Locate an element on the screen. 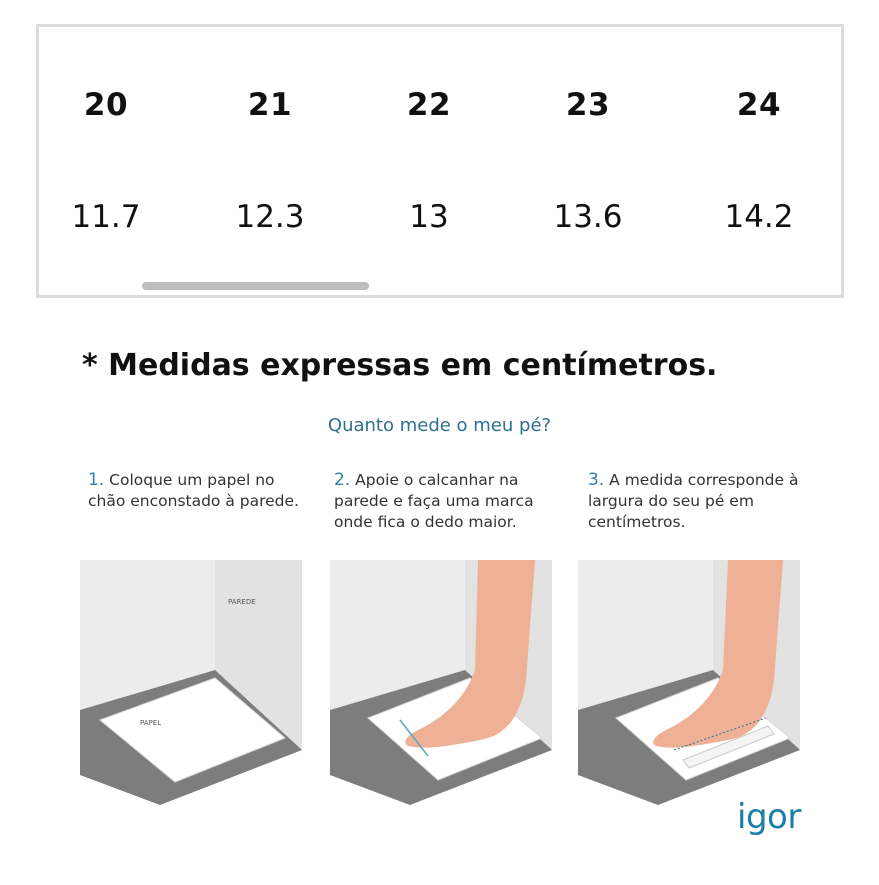 The height and width of the screenshot is (885, 879). size-24: 24 is located at coordinates (759, 105).